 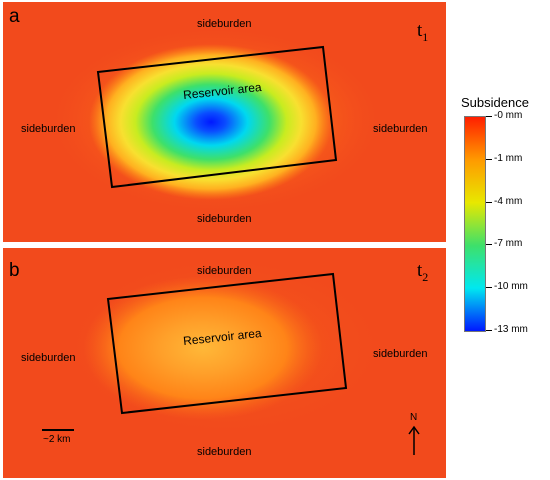 I want to click on sideburden-label-left-a: sideburden, so click(x=48, y=129).